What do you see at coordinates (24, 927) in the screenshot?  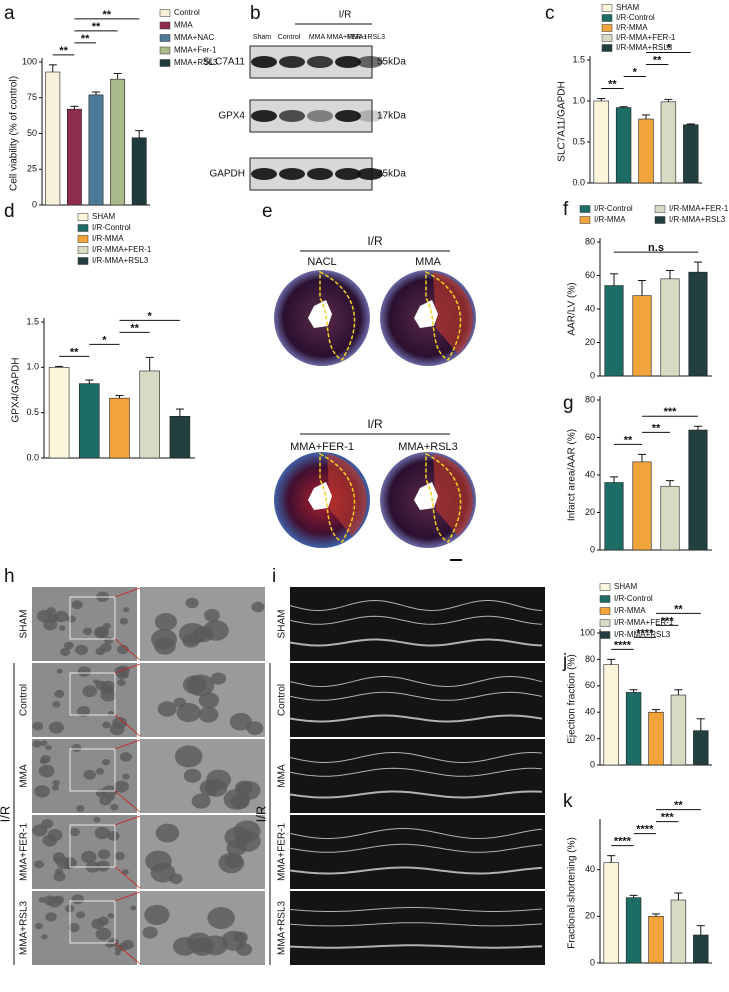 I see `row-label: MMA+RSL3` at bounding box center [24, 927].